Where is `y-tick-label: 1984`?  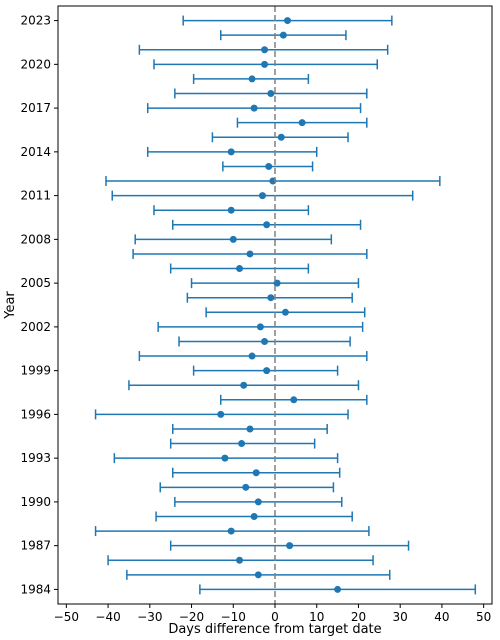 y-tick-label: 1984 is located at coordinates (35, 589).